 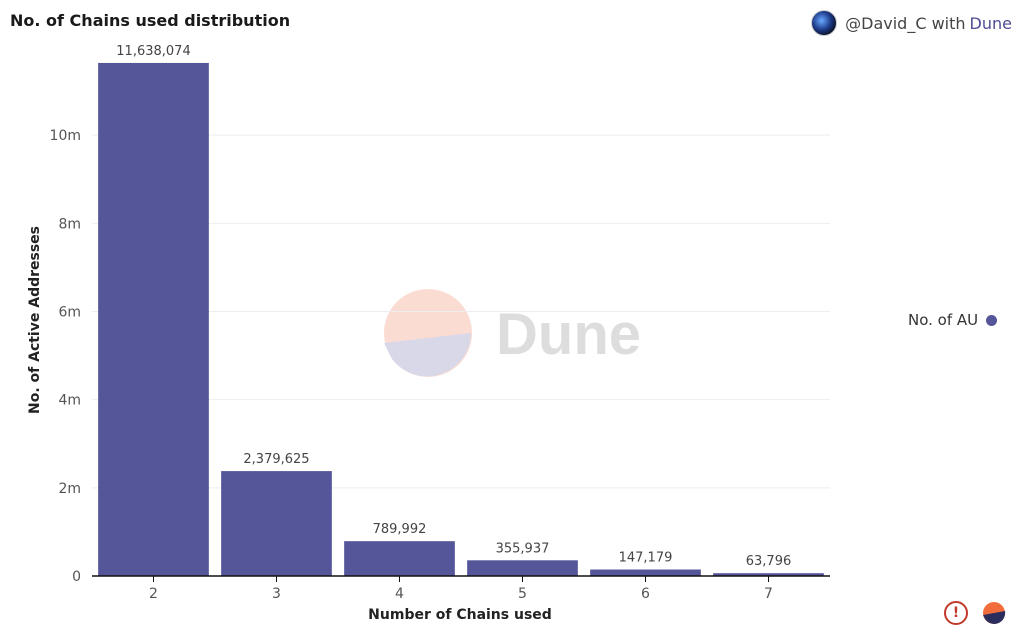 I want to click on x-tick-label: 3, so click(x=276, y=594).